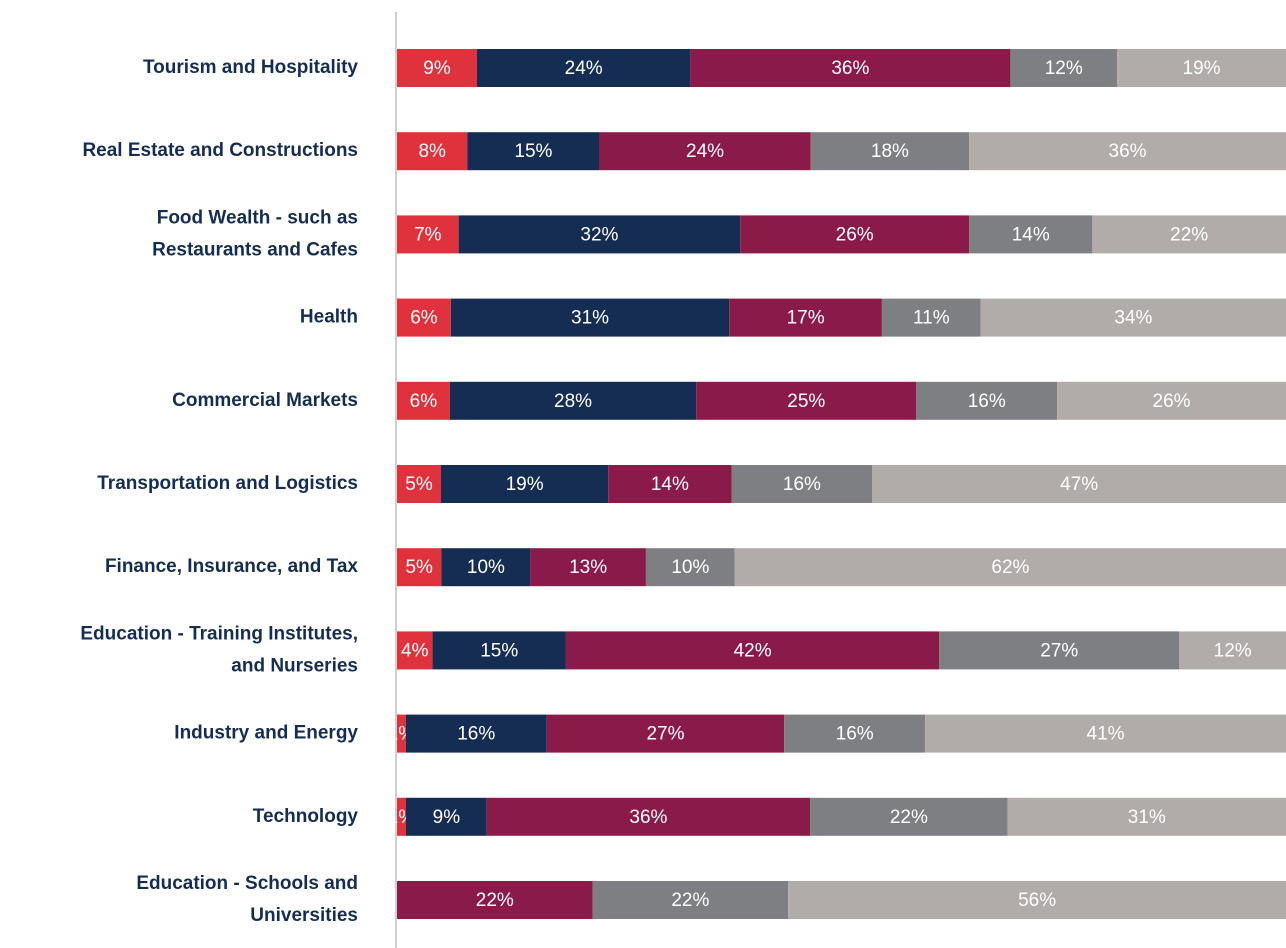 This screenshot has height=948, width=1286. I want to click on value-label: 11%, so click(931, 318).